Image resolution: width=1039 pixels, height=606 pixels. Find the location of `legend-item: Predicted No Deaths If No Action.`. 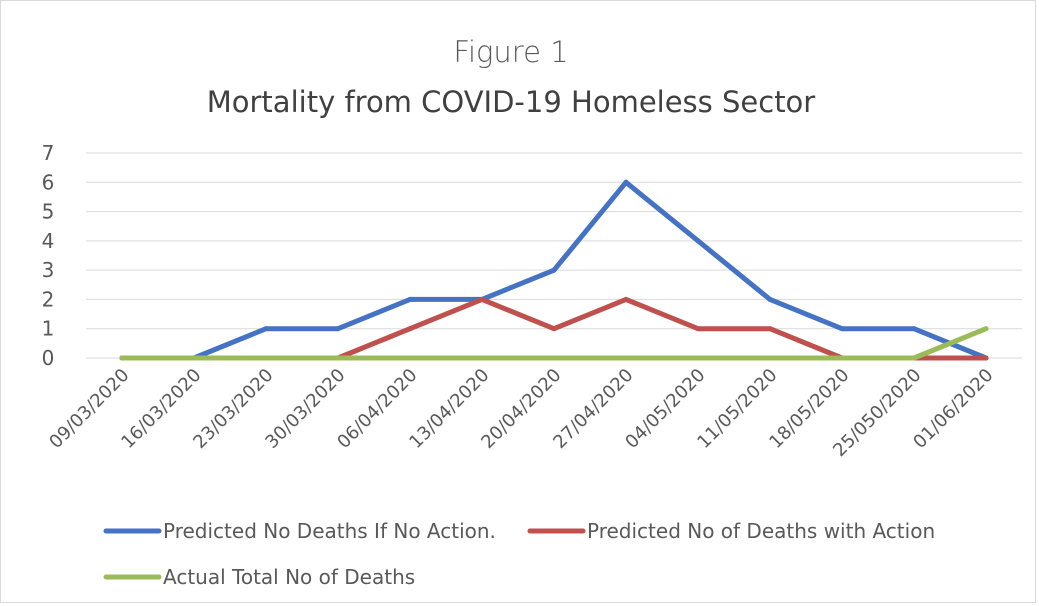

legend-item: Predicted No Deaths If No Action. is located at coordinates (299, 531).